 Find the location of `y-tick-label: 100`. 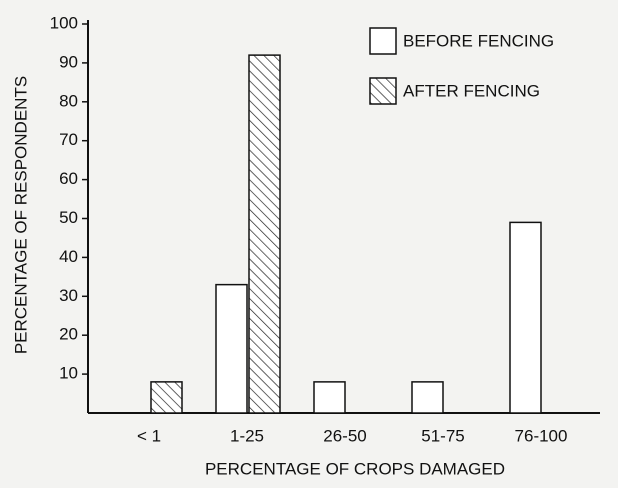

y-tick-label: 100 is located at coordinates (64, 22).